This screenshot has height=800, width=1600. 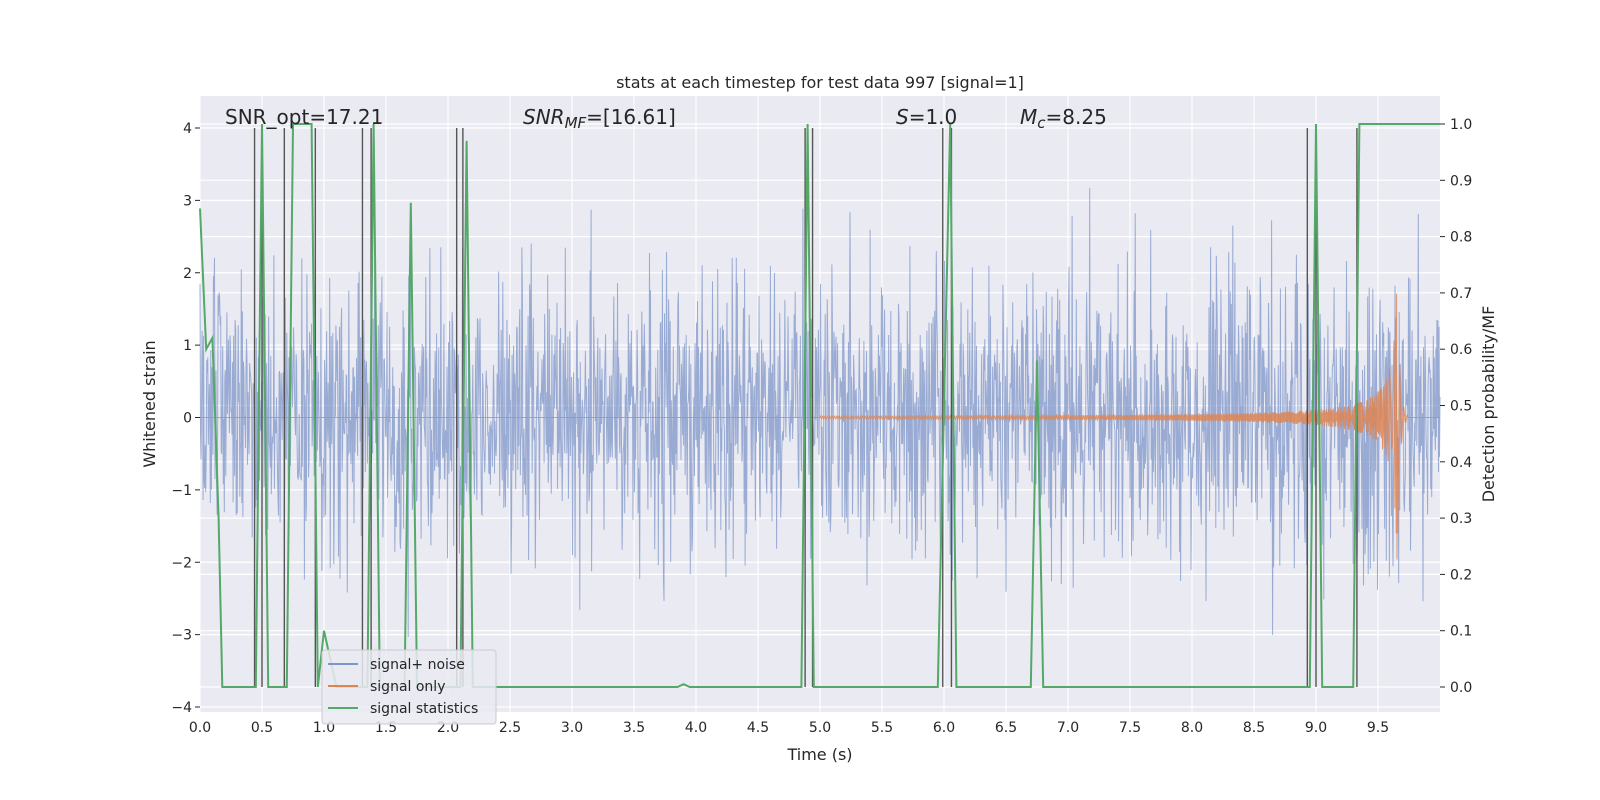 I want to click on y-right-axis-label: Detection probability/MF, so click(x=1488, y=404).